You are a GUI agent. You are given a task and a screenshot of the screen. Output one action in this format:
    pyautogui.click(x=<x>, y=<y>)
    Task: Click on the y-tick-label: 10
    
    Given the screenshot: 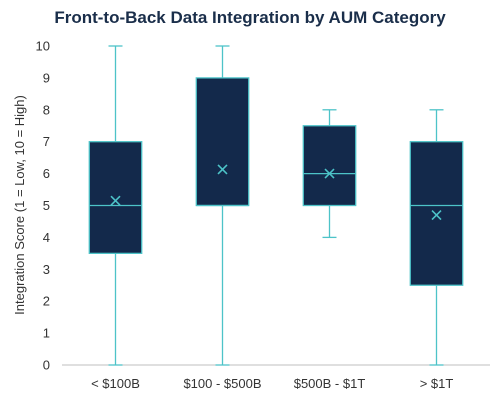 What is the action you would take?
    pyautogui.click(x=43, y=46)
    